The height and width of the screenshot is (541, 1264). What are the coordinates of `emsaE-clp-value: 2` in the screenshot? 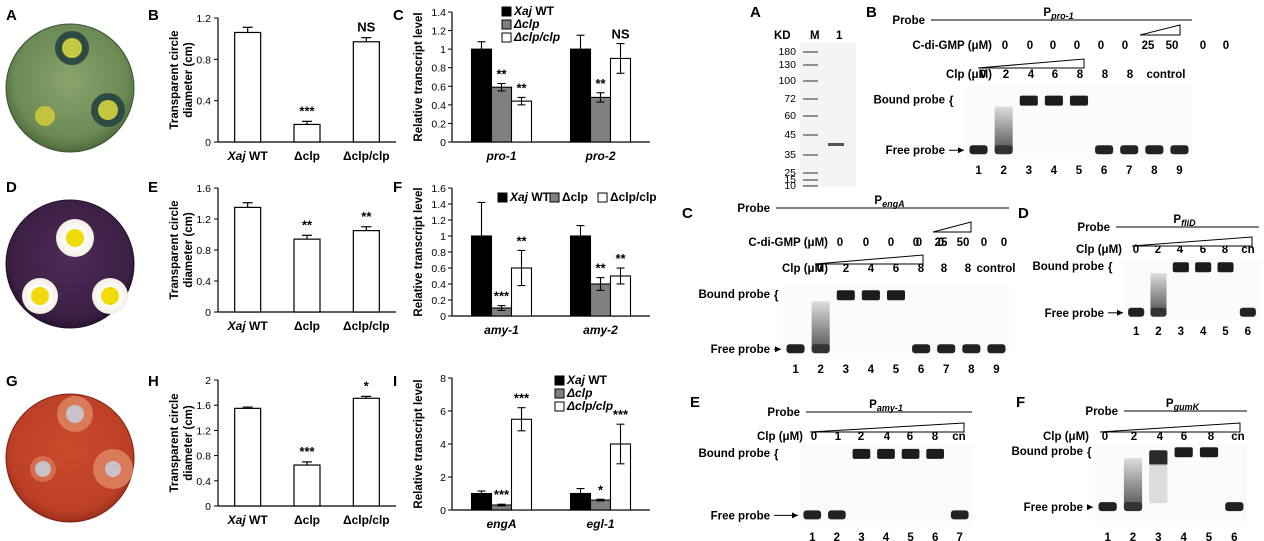 It's located at (861, 437).